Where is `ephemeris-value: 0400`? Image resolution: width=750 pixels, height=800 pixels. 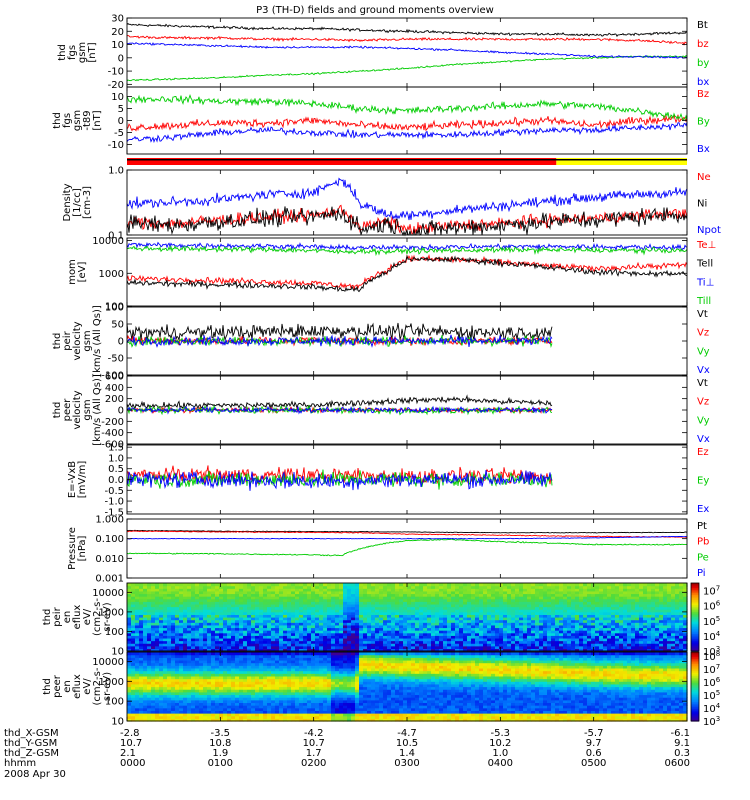 ephemeris-value: 0400 is located at coordinates (500, 763).